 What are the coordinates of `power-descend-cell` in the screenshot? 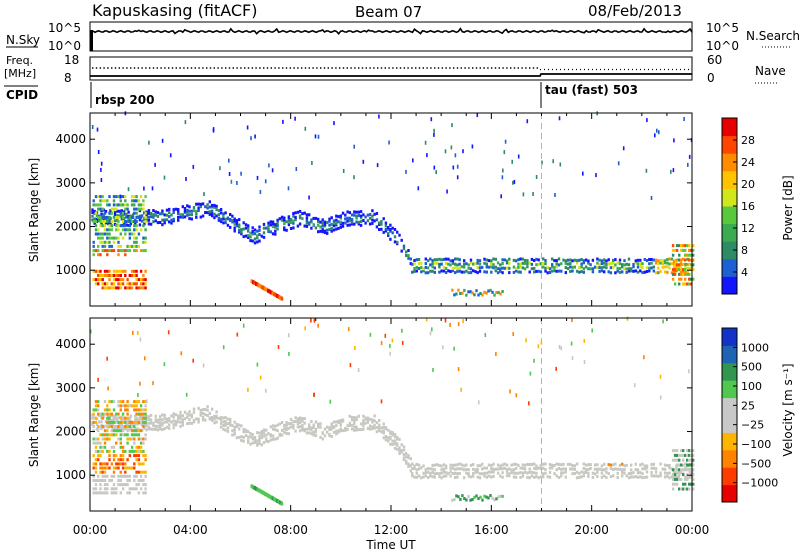 It's located at (279, 296).